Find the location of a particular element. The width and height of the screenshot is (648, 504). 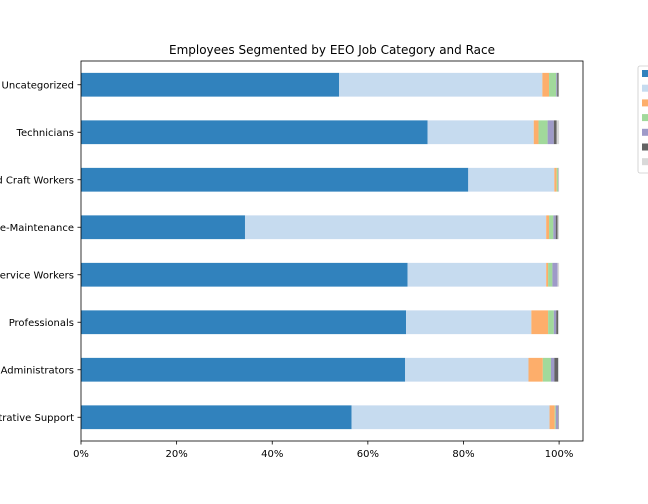

legend is located at coordinates (642, 119).